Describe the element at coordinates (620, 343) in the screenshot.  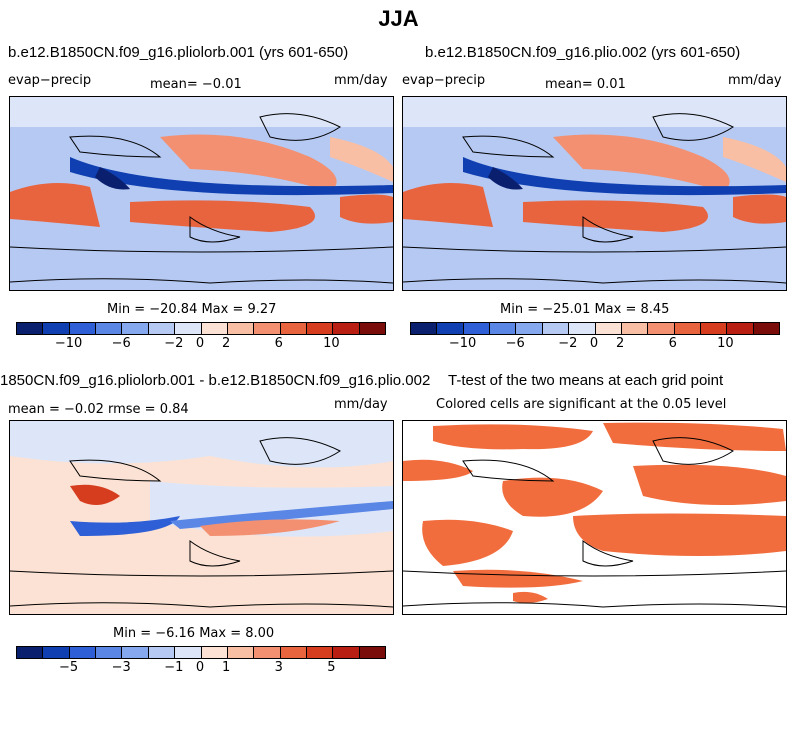
I see `colorbar-tick: 2` at that location.